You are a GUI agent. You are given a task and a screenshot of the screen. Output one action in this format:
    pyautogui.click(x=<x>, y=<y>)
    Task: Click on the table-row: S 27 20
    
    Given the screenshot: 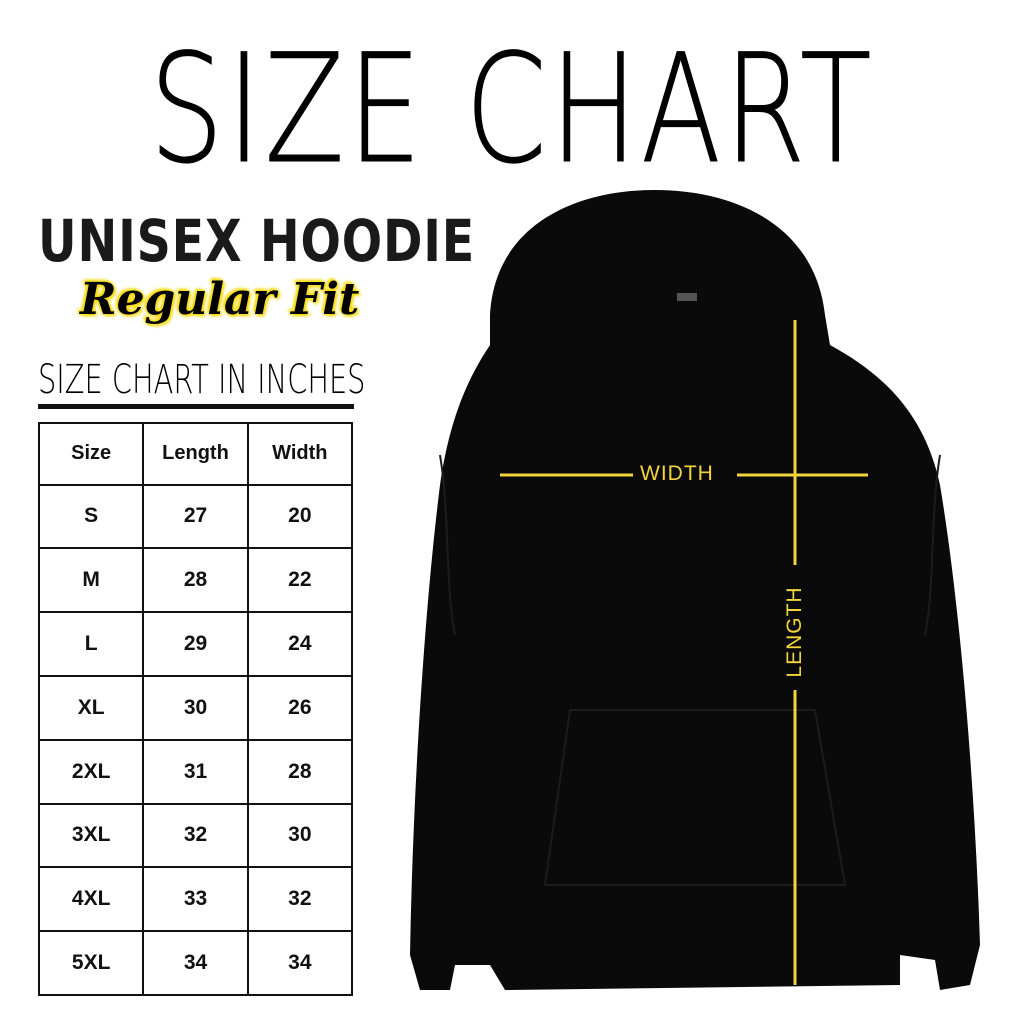 What is the action you would take?
    pyautogui.click(x=195, y=516)
    